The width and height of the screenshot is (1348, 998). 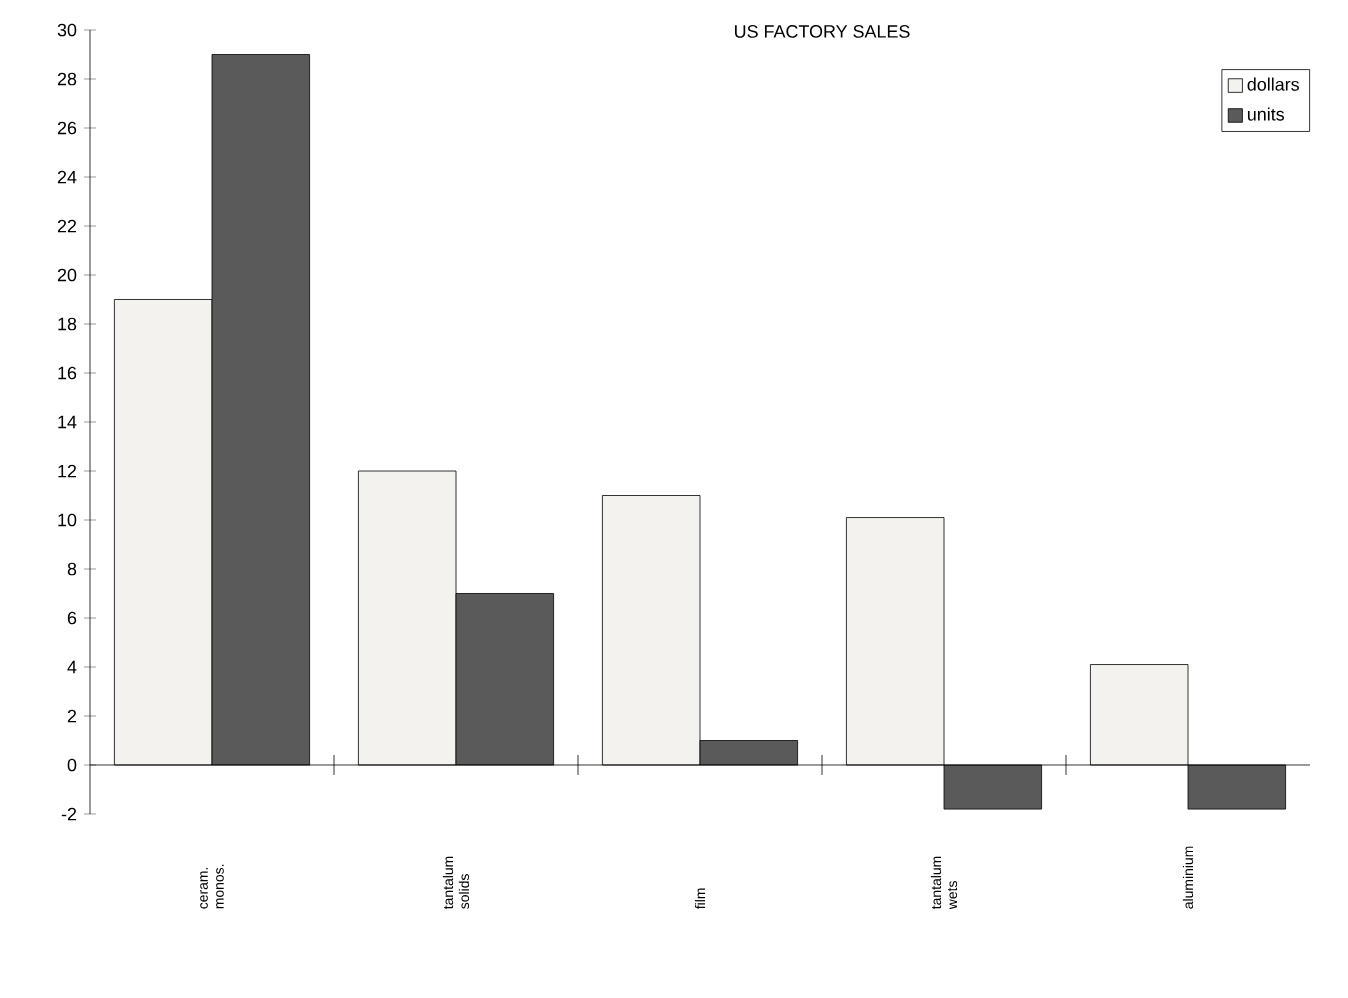 What do you see at coordinates (69, 814) in the screenshot?
I see `y-tick-label: -2` at bounding box center [69, 814].